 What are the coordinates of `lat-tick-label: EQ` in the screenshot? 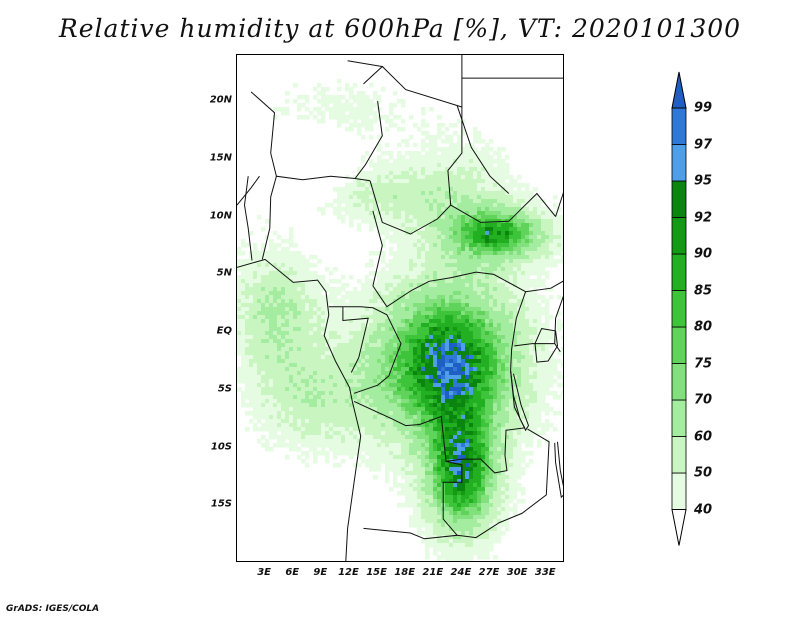 It's located at (224, 331).